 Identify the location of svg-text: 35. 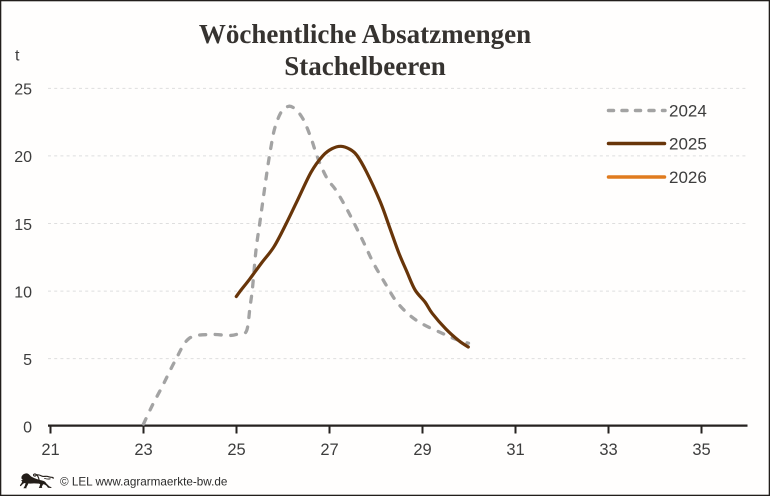
(701, 450).